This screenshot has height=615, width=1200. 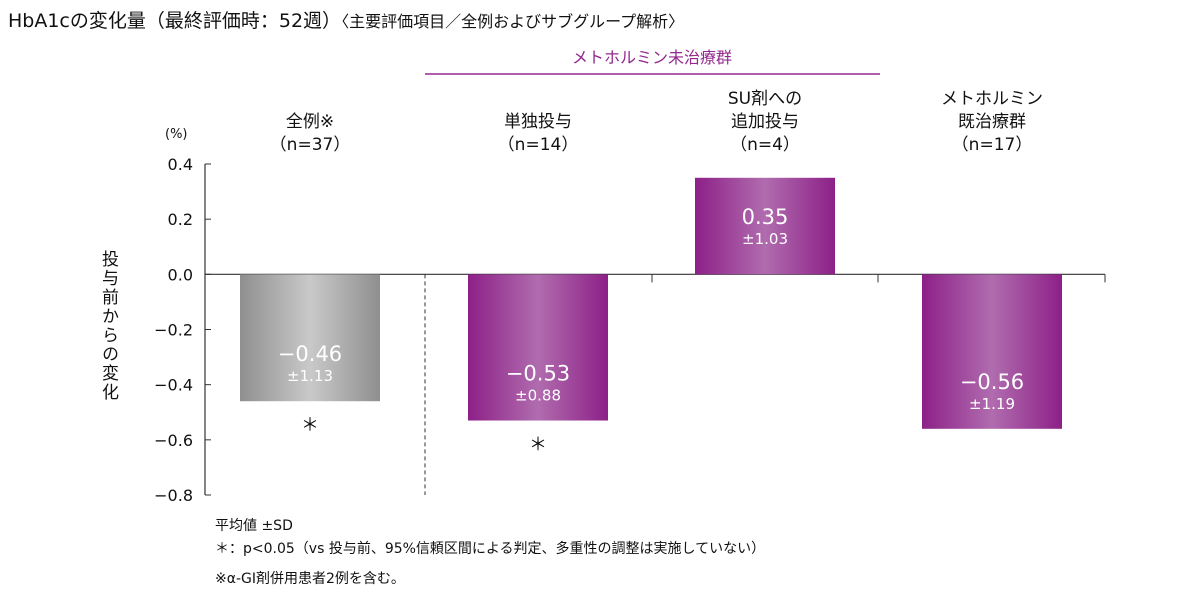 I want to click on y-tick-label: 0.2, so click(x=180, y=219).